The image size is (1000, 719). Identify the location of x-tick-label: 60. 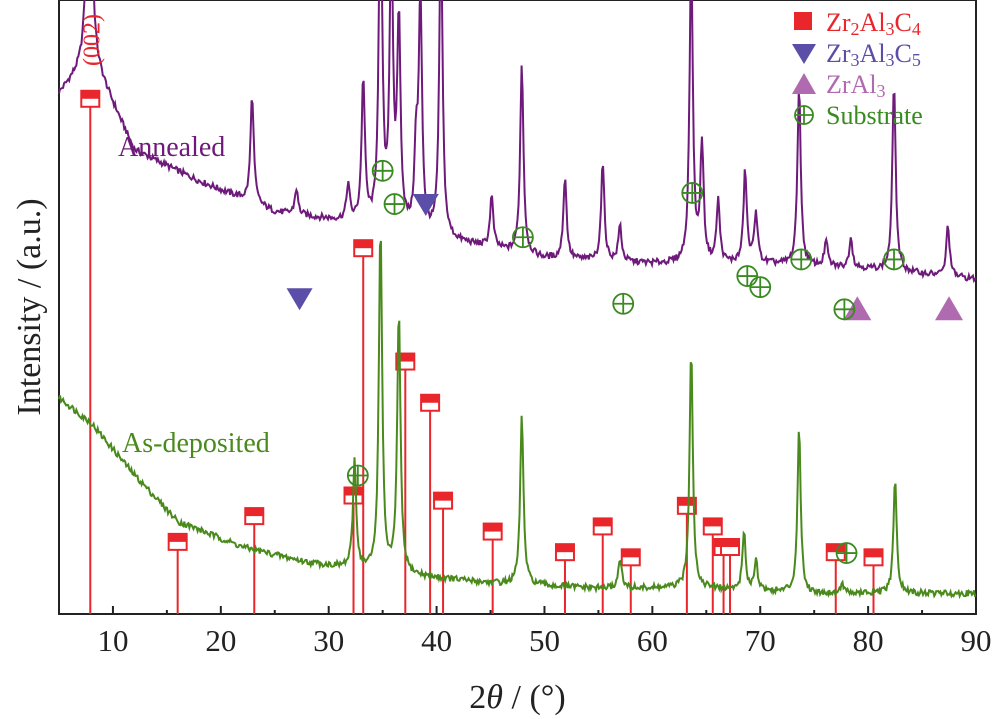
(652, 640).